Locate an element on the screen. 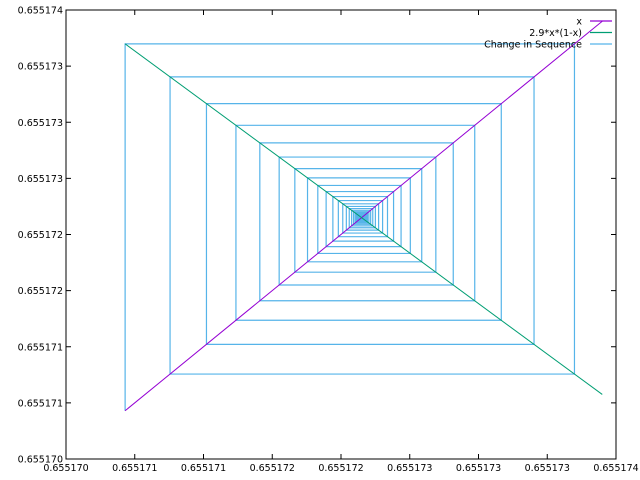 The width and height of the screenshot is (640, 480). x-tick-label: 0.655170 is located at coordinates (65, 468).